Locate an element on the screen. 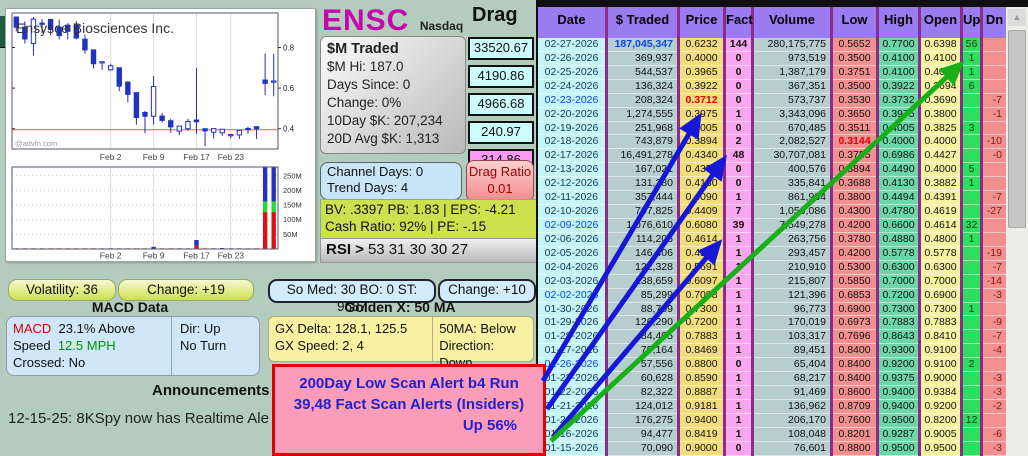 This screenshot has width=1028, height=456. cell-l: 0.3650 is located at coordinates (854, 114).